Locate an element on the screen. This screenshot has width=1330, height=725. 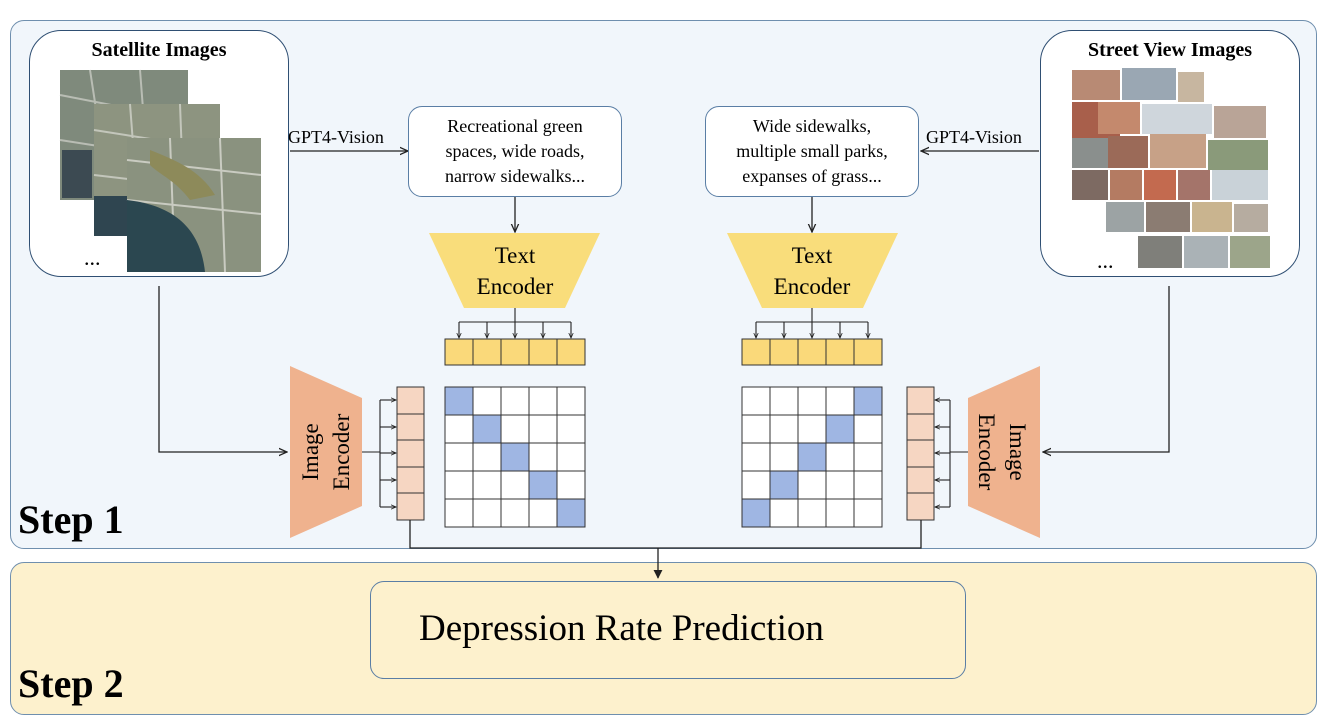
description-right-line-2: multiple small parks, is located at coordinates (812, 151).